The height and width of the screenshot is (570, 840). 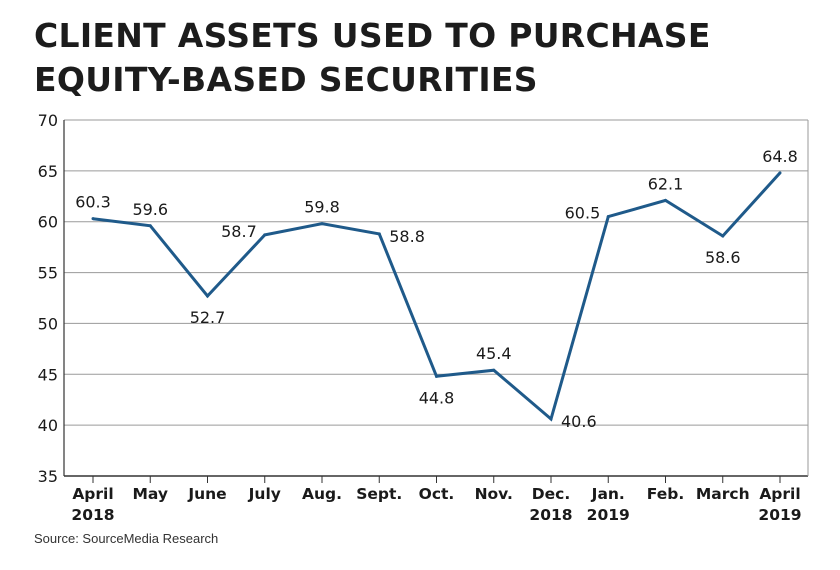 What do you see at coordinates (48, 222) in the screenshot?
I see `y-tick-label: 60` at bounding box center [48, 222].